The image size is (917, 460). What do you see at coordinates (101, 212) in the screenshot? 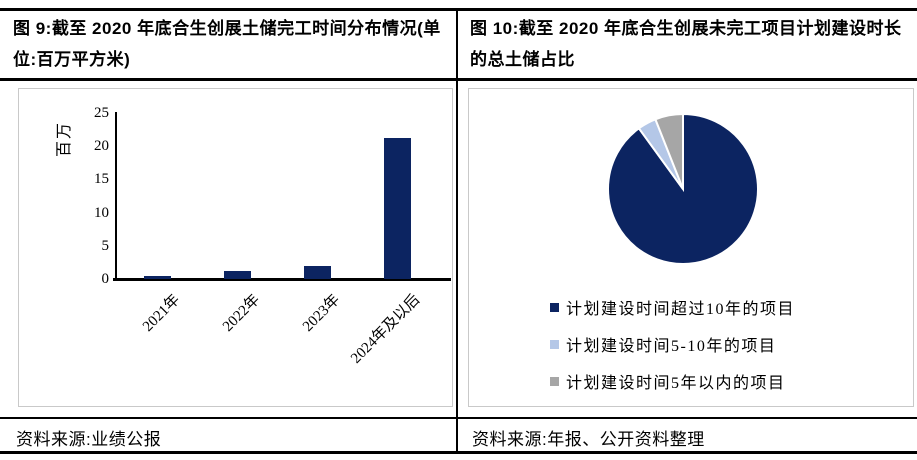
I see `y-tick-label: 10` at bounding box center [101, 212].